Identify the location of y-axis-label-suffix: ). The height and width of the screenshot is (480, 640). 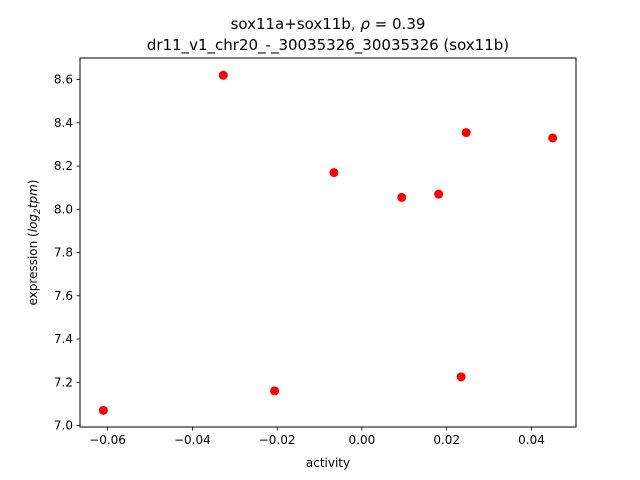
(33, 182).